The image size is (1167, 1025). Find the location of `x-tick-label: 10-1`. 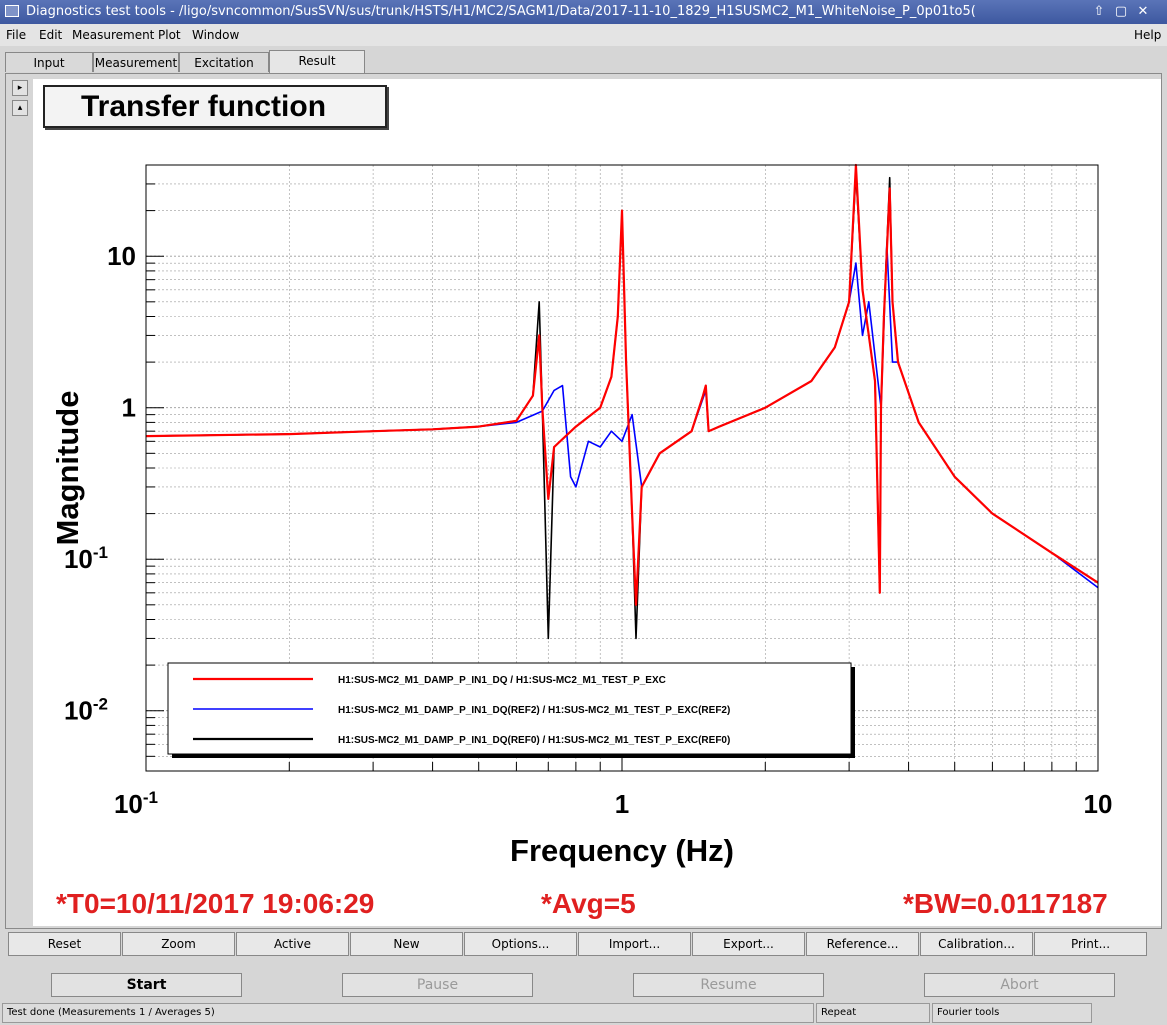

x-tick-label: 10-1 is located at coordinates (136, 803).